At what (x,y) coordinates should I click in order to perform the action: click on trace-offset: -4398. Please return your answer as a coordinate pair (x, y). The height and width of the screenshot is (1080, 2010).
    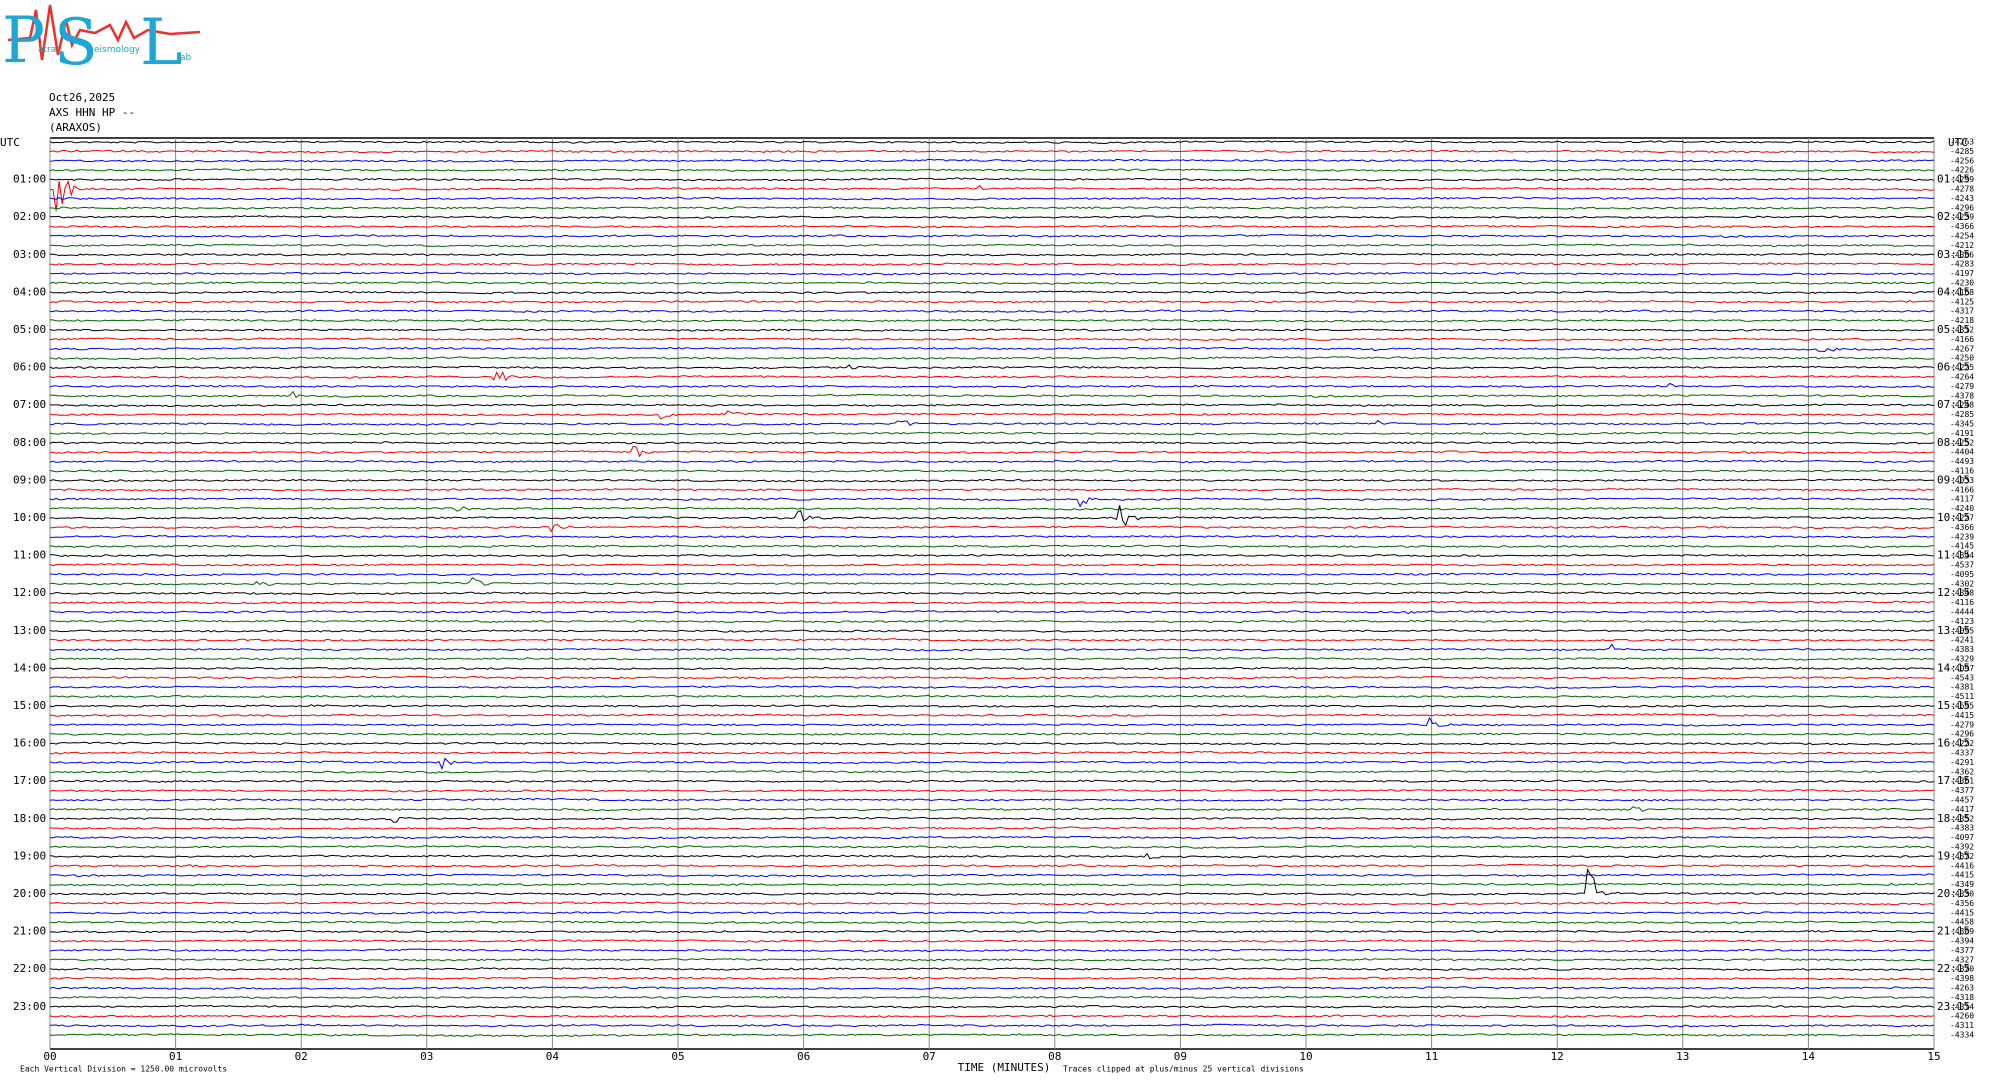
    Looking at the image, I should click on (1962, 978).